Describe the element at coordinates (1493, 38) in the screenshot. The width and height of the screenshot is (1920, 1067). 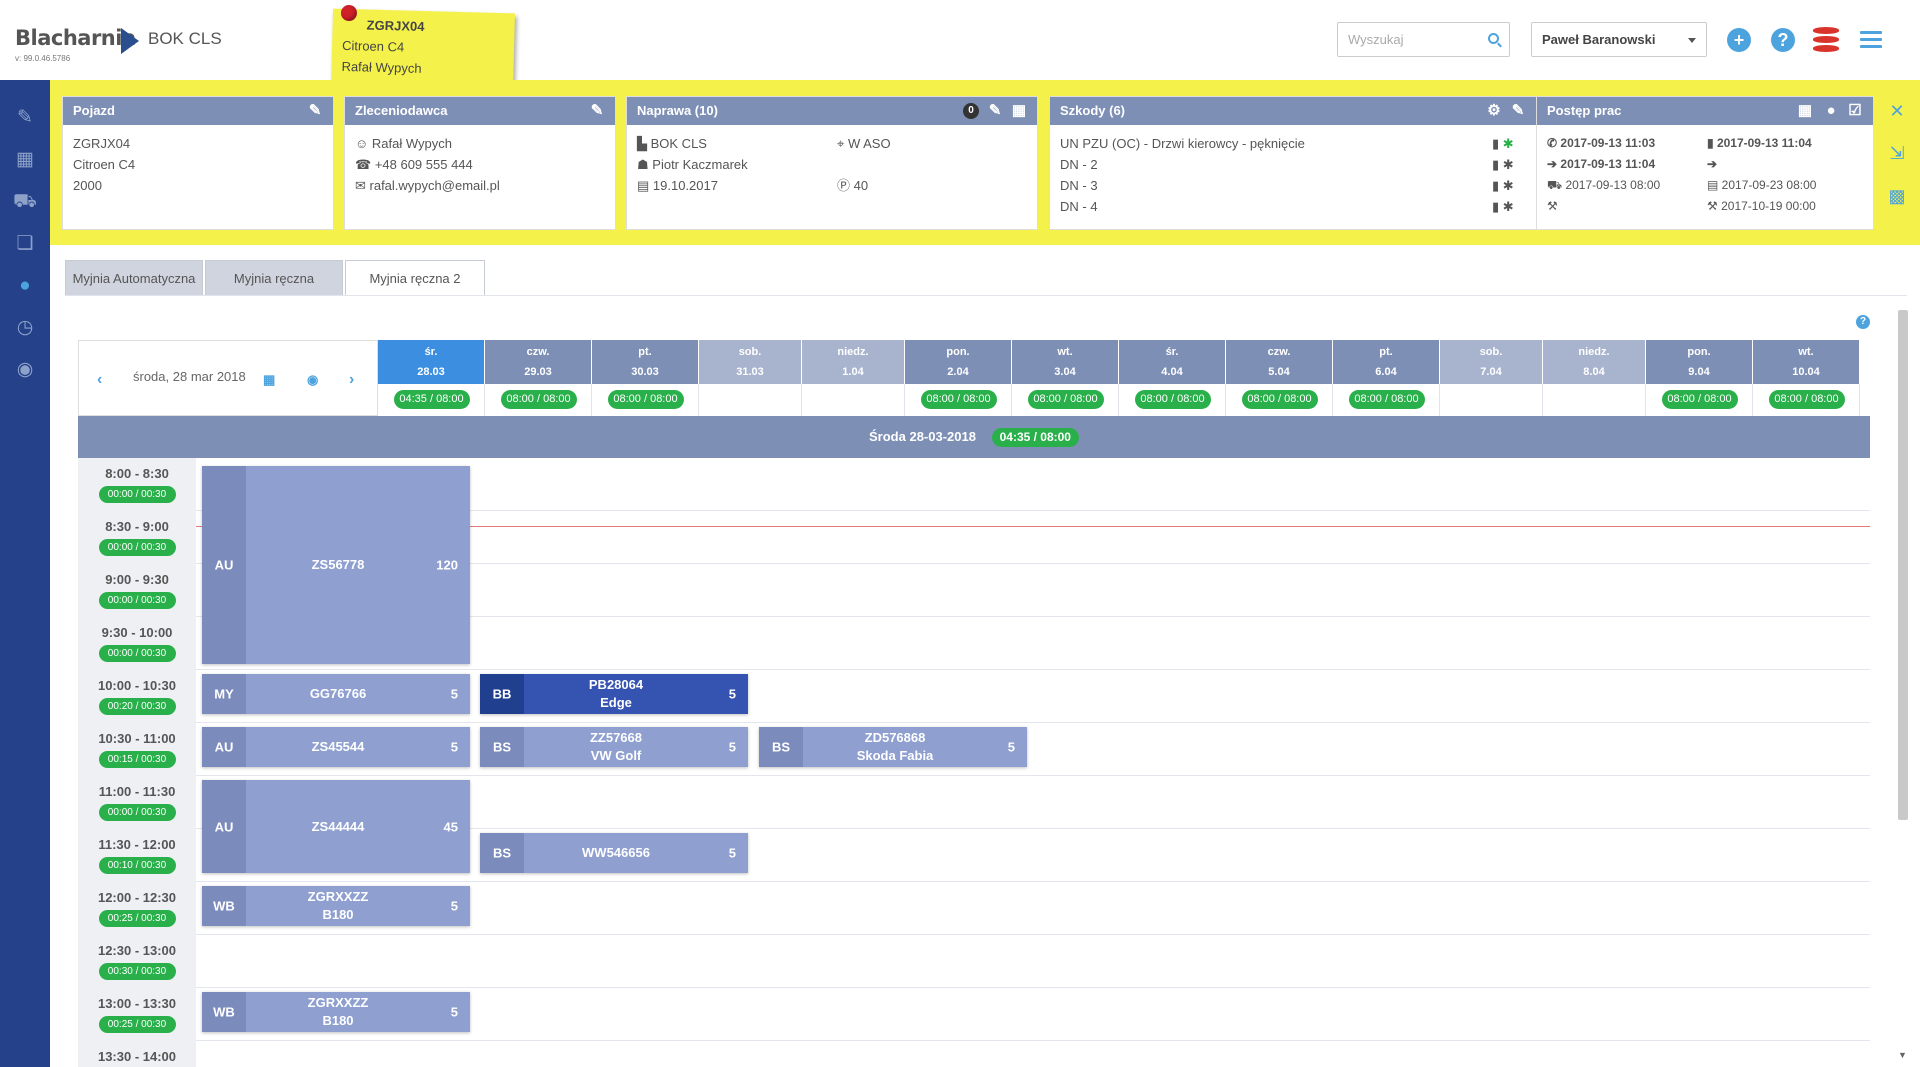
I see `search-icon` at that location.